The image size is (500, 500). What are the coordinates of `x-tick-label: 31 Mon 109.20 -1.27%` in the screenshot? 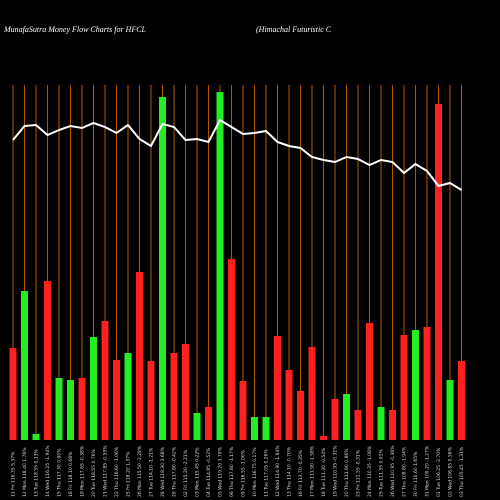 It's located at (428, 471).